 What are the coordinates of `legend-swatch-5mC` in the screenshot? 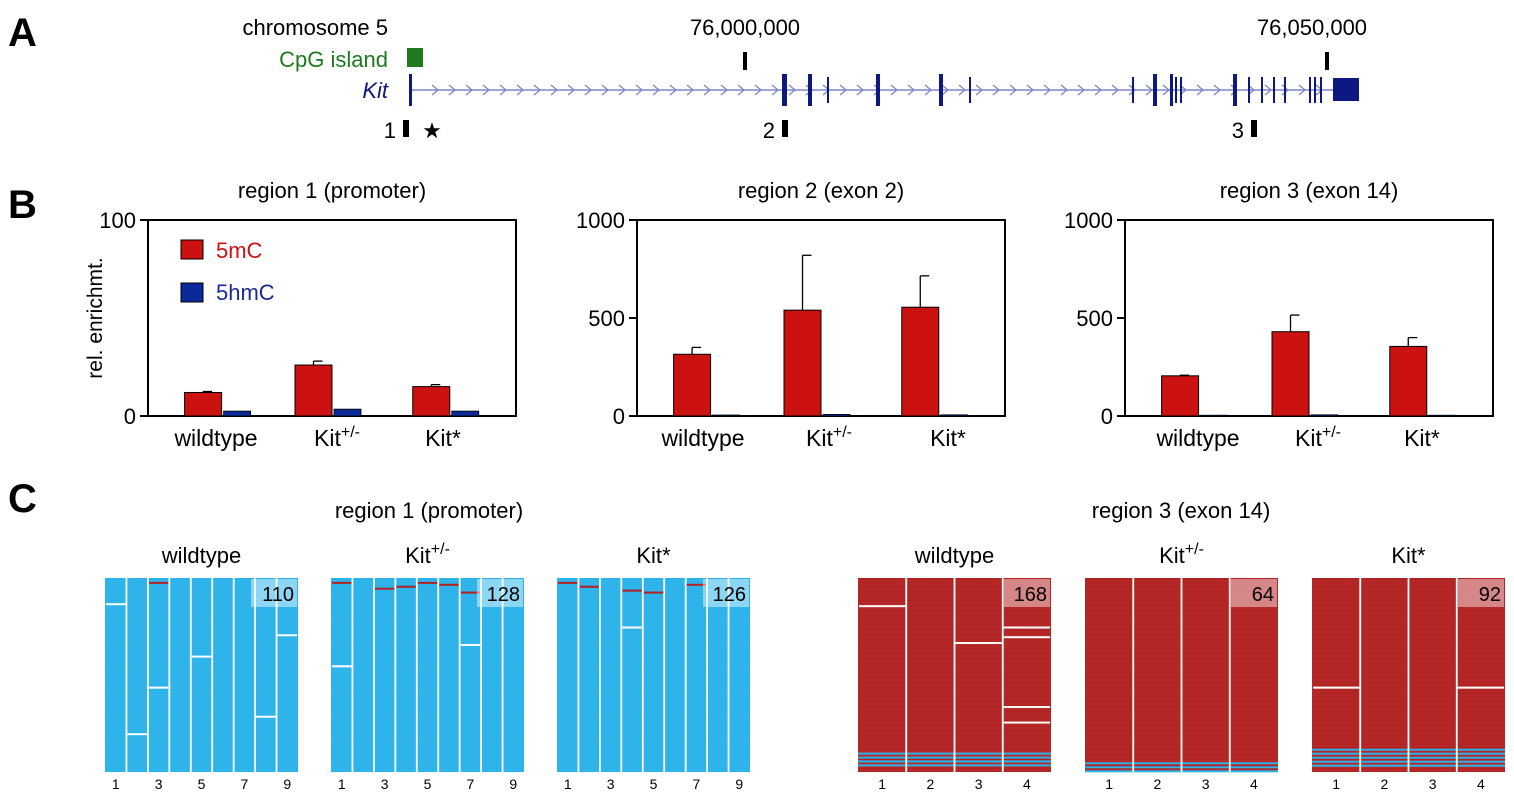 It's located at (192, 249).